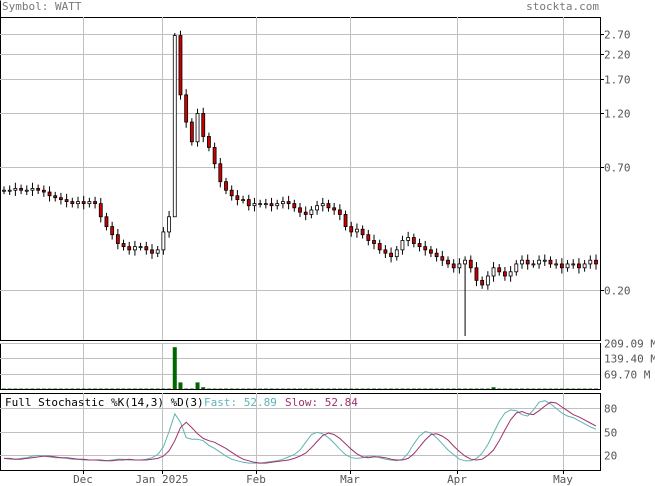 This screenshot has width=655, height=486. I want to click on stochastic-tick-label: 50, so click(610, 433).